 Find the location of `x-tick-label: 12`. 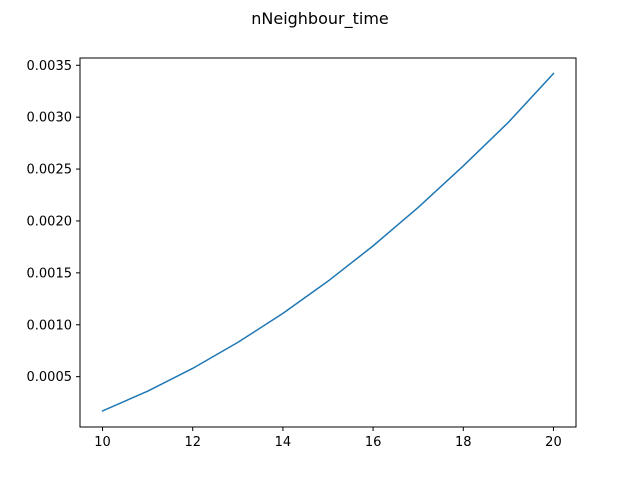

x-tick-label: 12 is located at coordinates (192, 442).